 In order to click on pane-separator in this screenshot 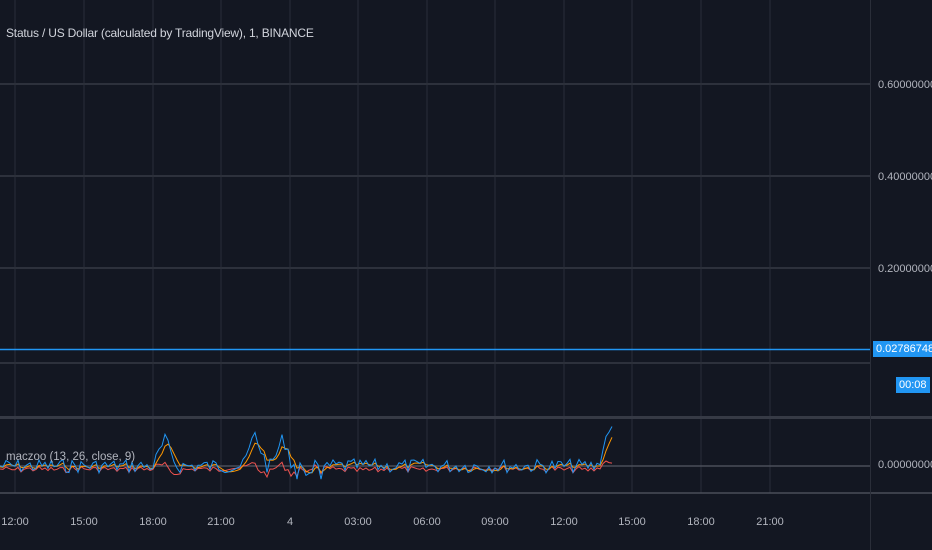, I will do `click(466, 417)`.